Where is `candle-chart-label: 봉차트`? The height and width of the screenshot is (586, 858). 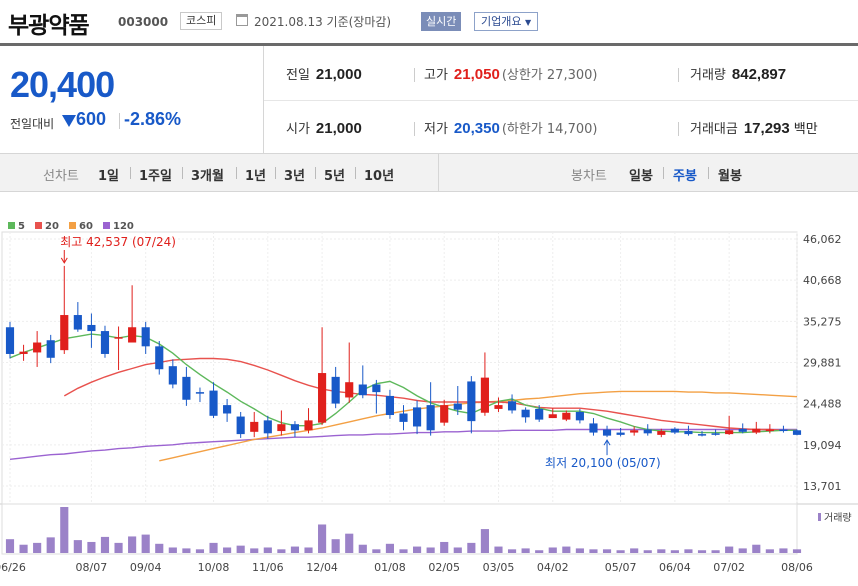 candle-chart-label: 봉차트 is located at coordinates (589, 176).